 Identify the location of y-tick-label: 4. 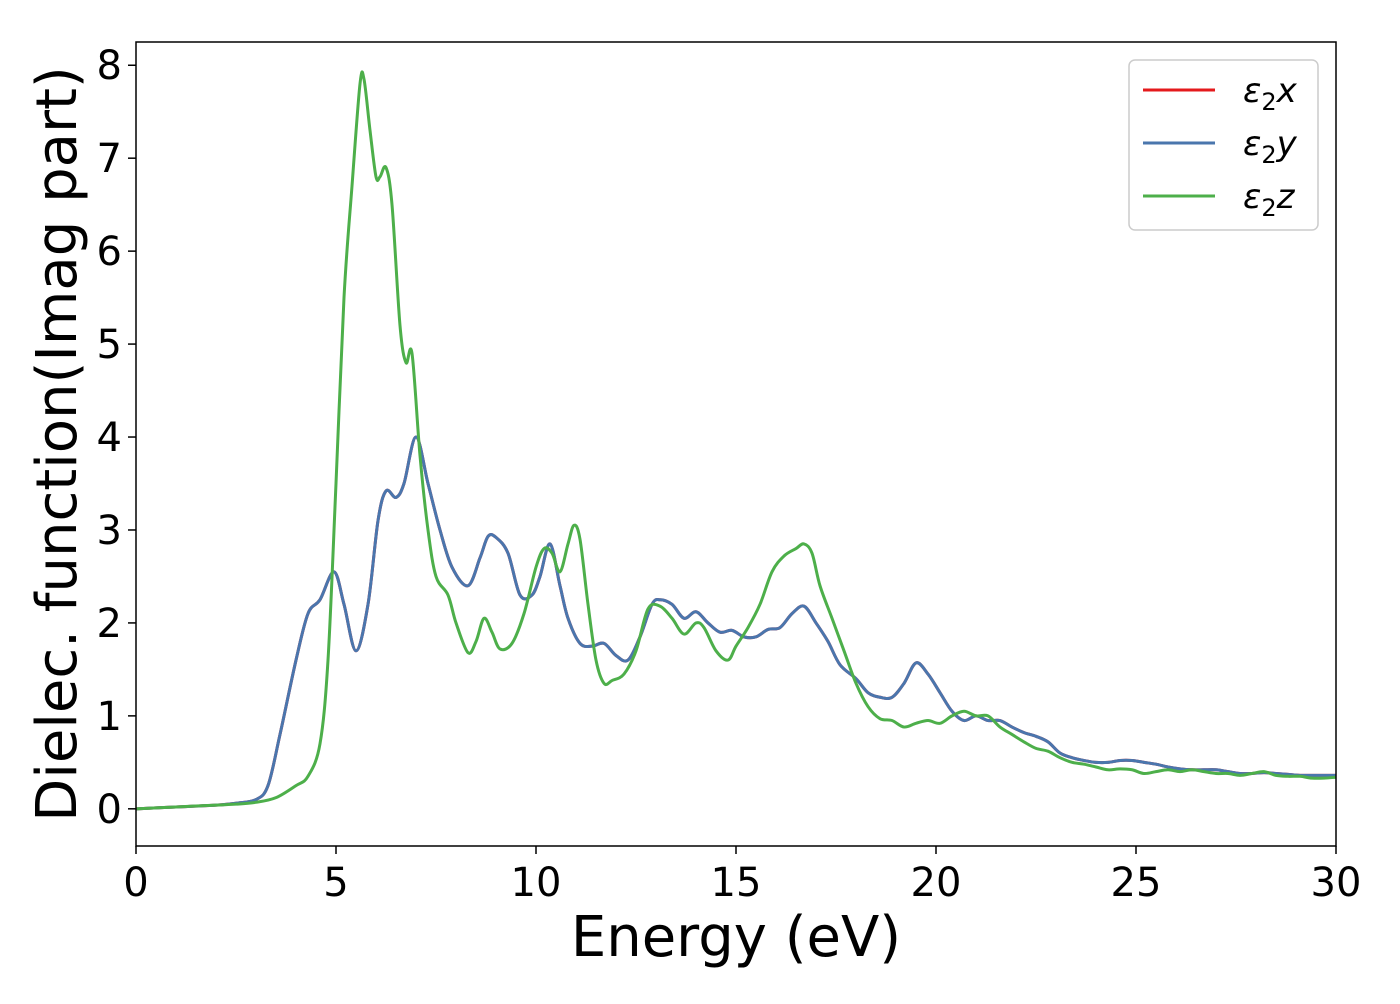
(109, 438).